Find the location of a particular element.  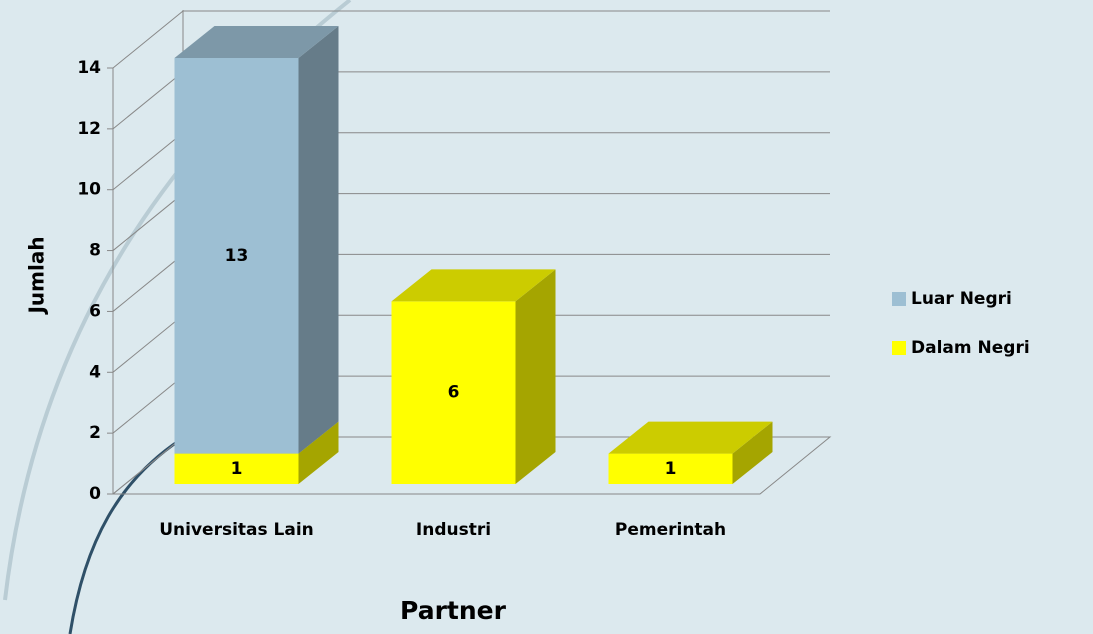

data-label: 6 is located at coordinates (454, 393).